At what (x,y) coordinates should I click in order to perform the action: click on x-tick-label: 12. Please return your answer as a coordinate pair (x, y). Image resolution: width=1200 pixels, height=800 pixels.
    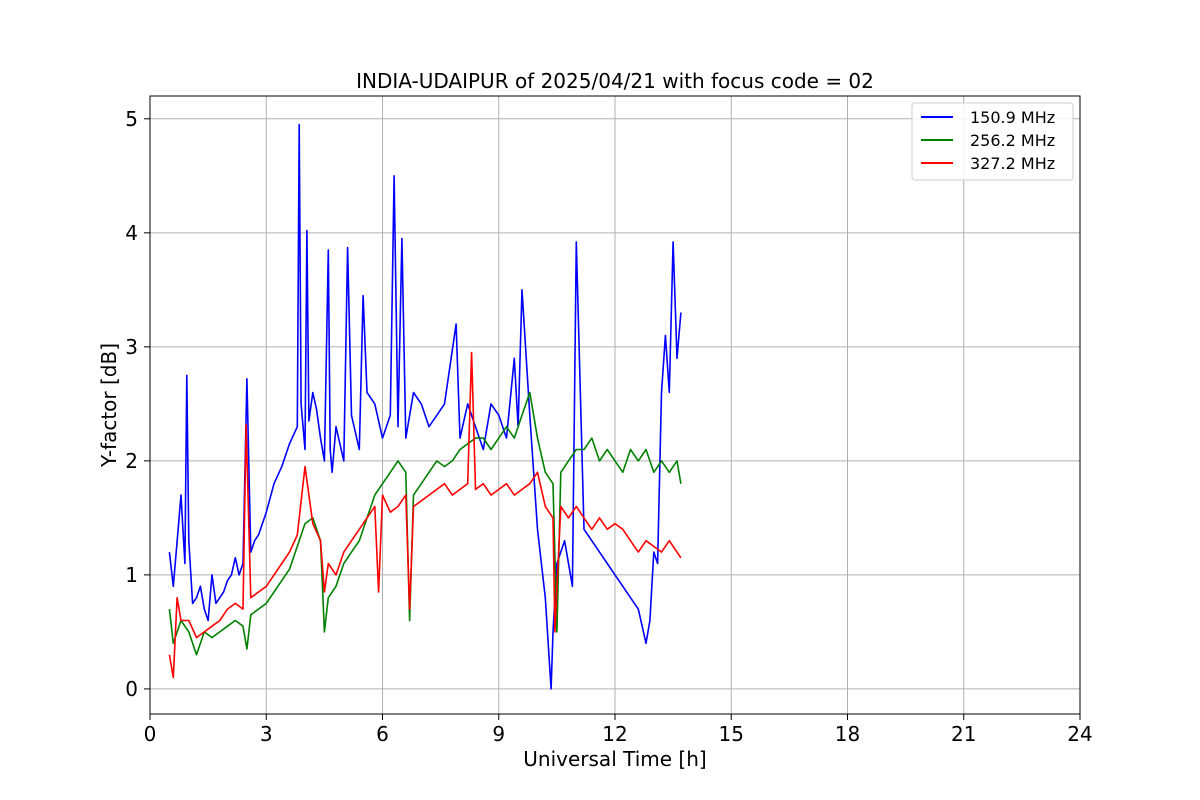
    Looking at the image, I should click on (614, 734).